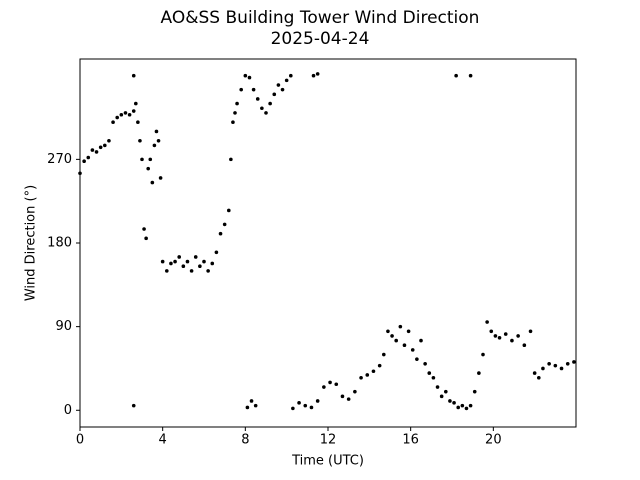 The image size is (640, 480). I want to click on y-tick-label: 90, so click(63, 326).